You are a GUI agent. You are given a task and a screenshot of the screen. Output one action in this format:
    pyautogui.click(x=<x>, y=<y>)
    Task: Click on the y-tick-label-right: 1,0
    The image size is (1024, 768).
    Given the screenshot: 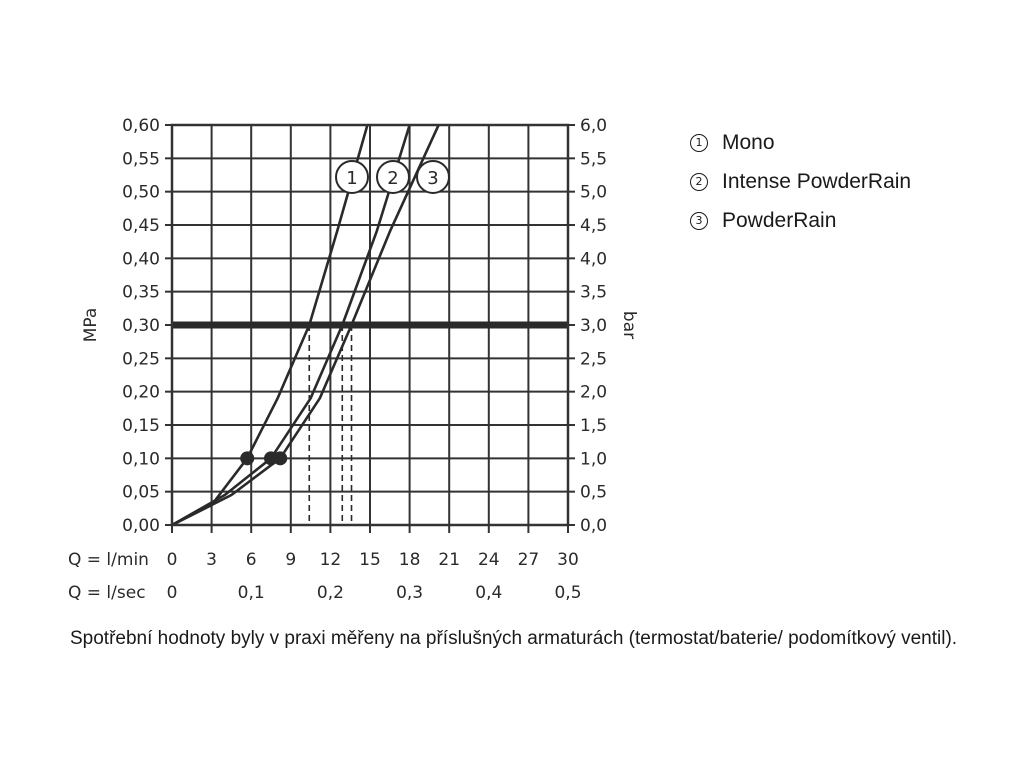 What is the action you would take?
    pyautogui.click(x=593, y=459)
    